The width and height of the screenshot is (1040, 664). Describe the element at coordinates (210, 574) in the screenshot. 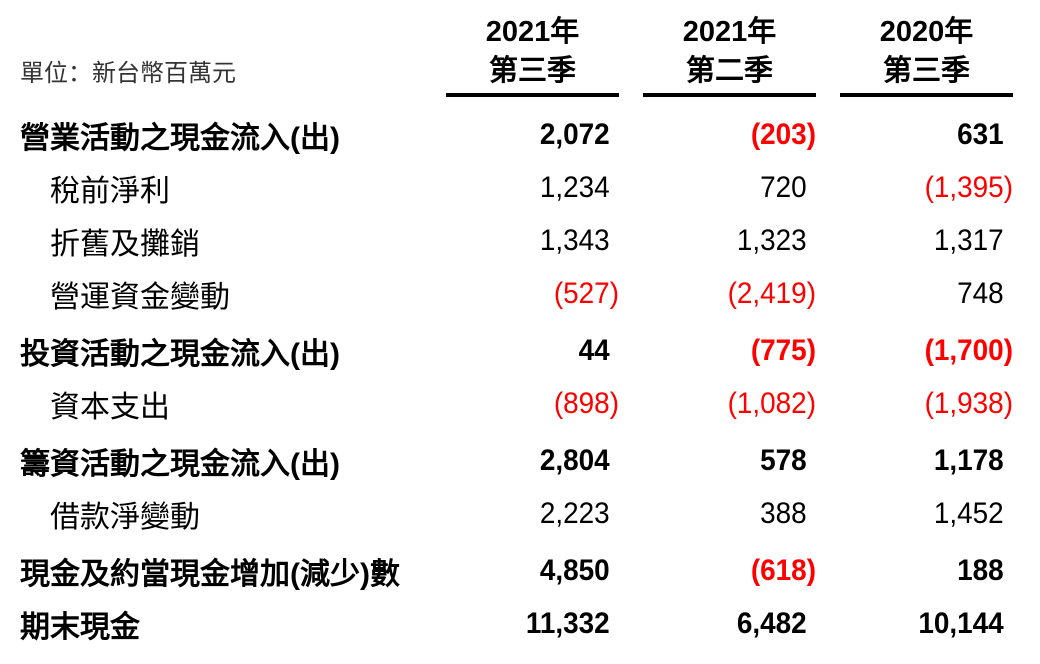

I see `row-label: 現金及約當現金增加(減少)數` at that location.